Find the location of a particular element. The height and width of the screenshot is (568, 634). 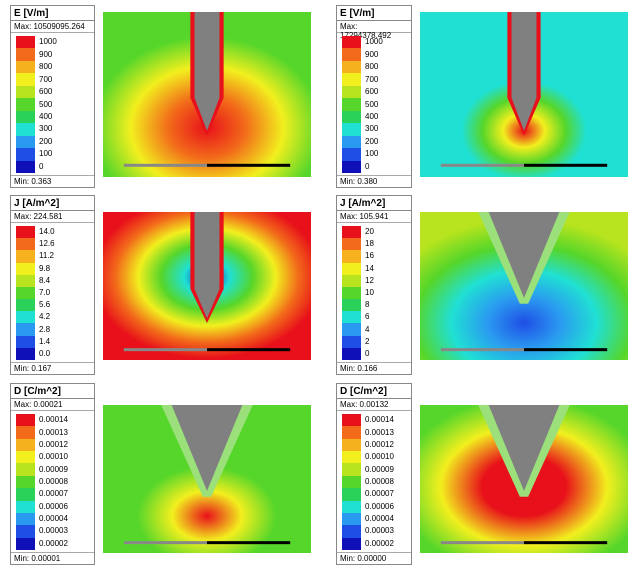

legend-label: 0.00013 is located at coordinates (53, 432).